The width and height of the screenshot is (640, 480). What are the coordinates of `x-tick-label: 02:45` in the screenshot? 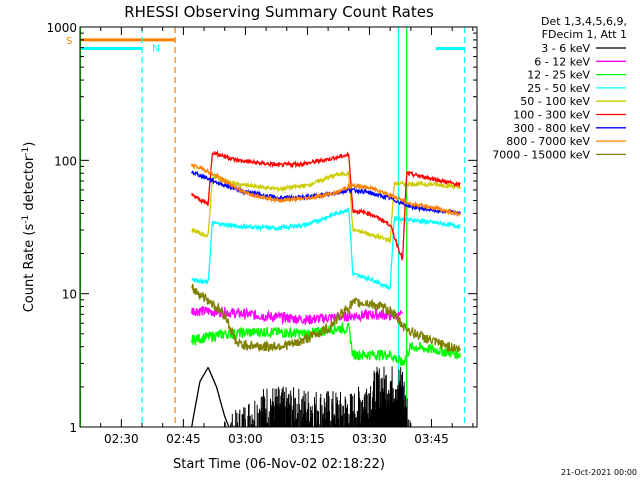 It's located at (183, 439).